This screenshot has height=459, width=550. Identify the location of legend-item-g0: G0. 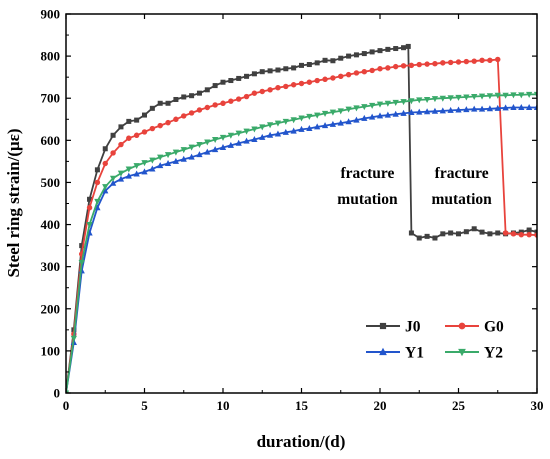
(474, 327).